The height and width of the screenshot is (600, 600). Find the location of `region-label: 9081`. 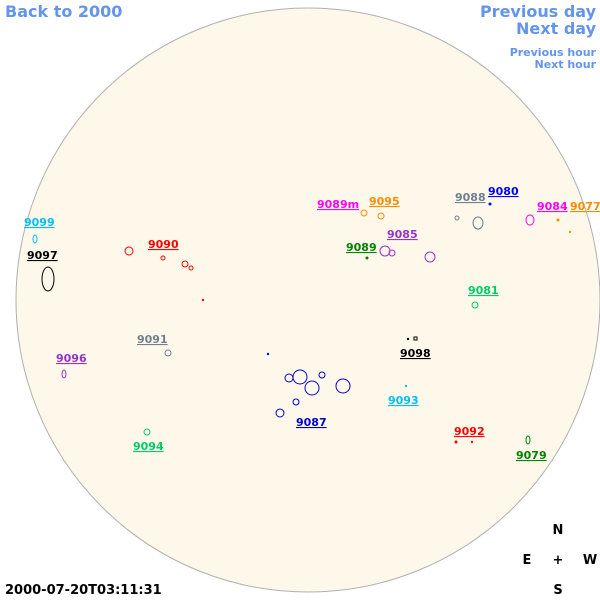

region-label: 9081 is located at coordinates (483, 290).